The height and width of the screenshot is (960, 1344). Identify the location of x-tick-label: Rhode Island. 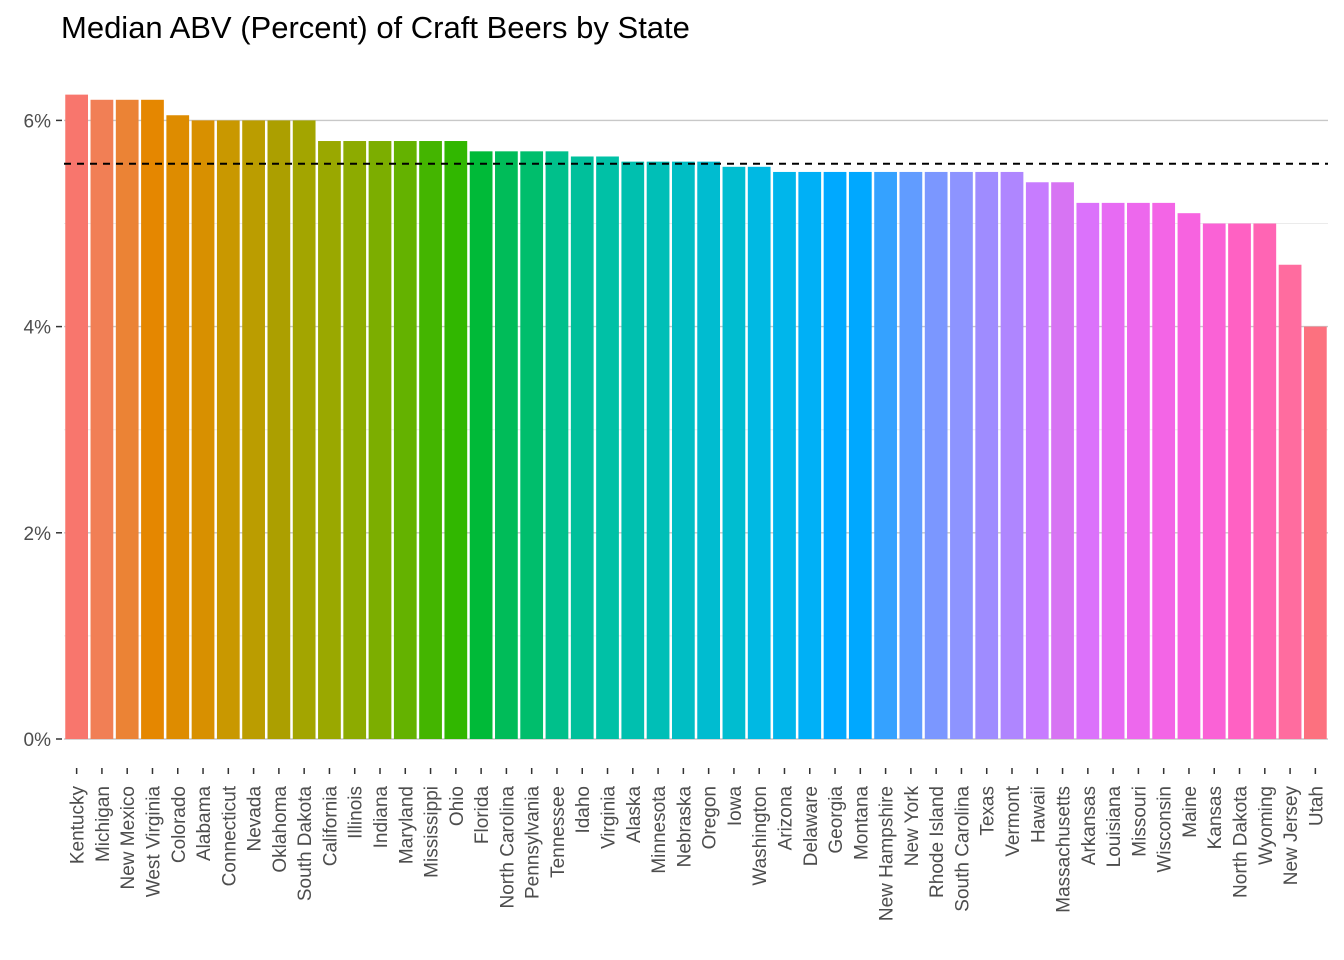
(937, 842).